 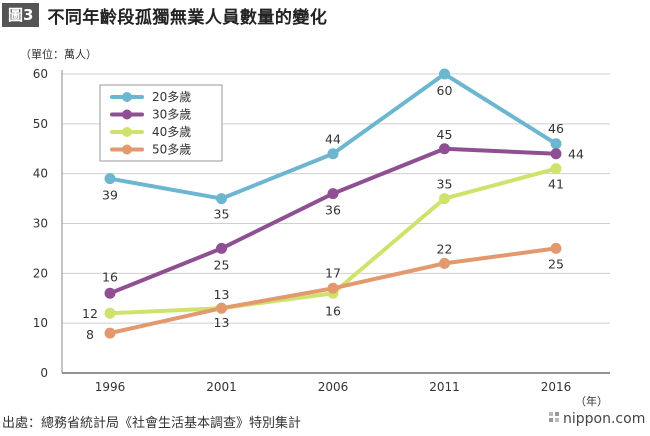 I want to click on data-label: 39, so click(x=110, y=195).